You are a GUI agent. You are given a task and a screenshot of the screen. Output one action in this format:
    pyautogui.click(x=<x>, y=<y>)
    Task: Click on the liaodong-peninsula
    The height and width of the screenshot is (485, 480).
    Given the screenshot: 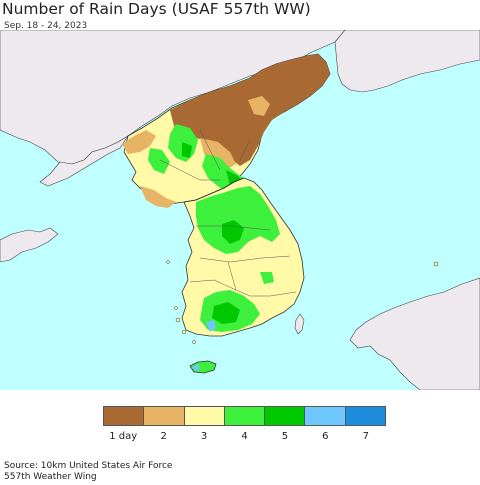 What is the action you would take?
    pyautogui.click(x=84, y=161)
    